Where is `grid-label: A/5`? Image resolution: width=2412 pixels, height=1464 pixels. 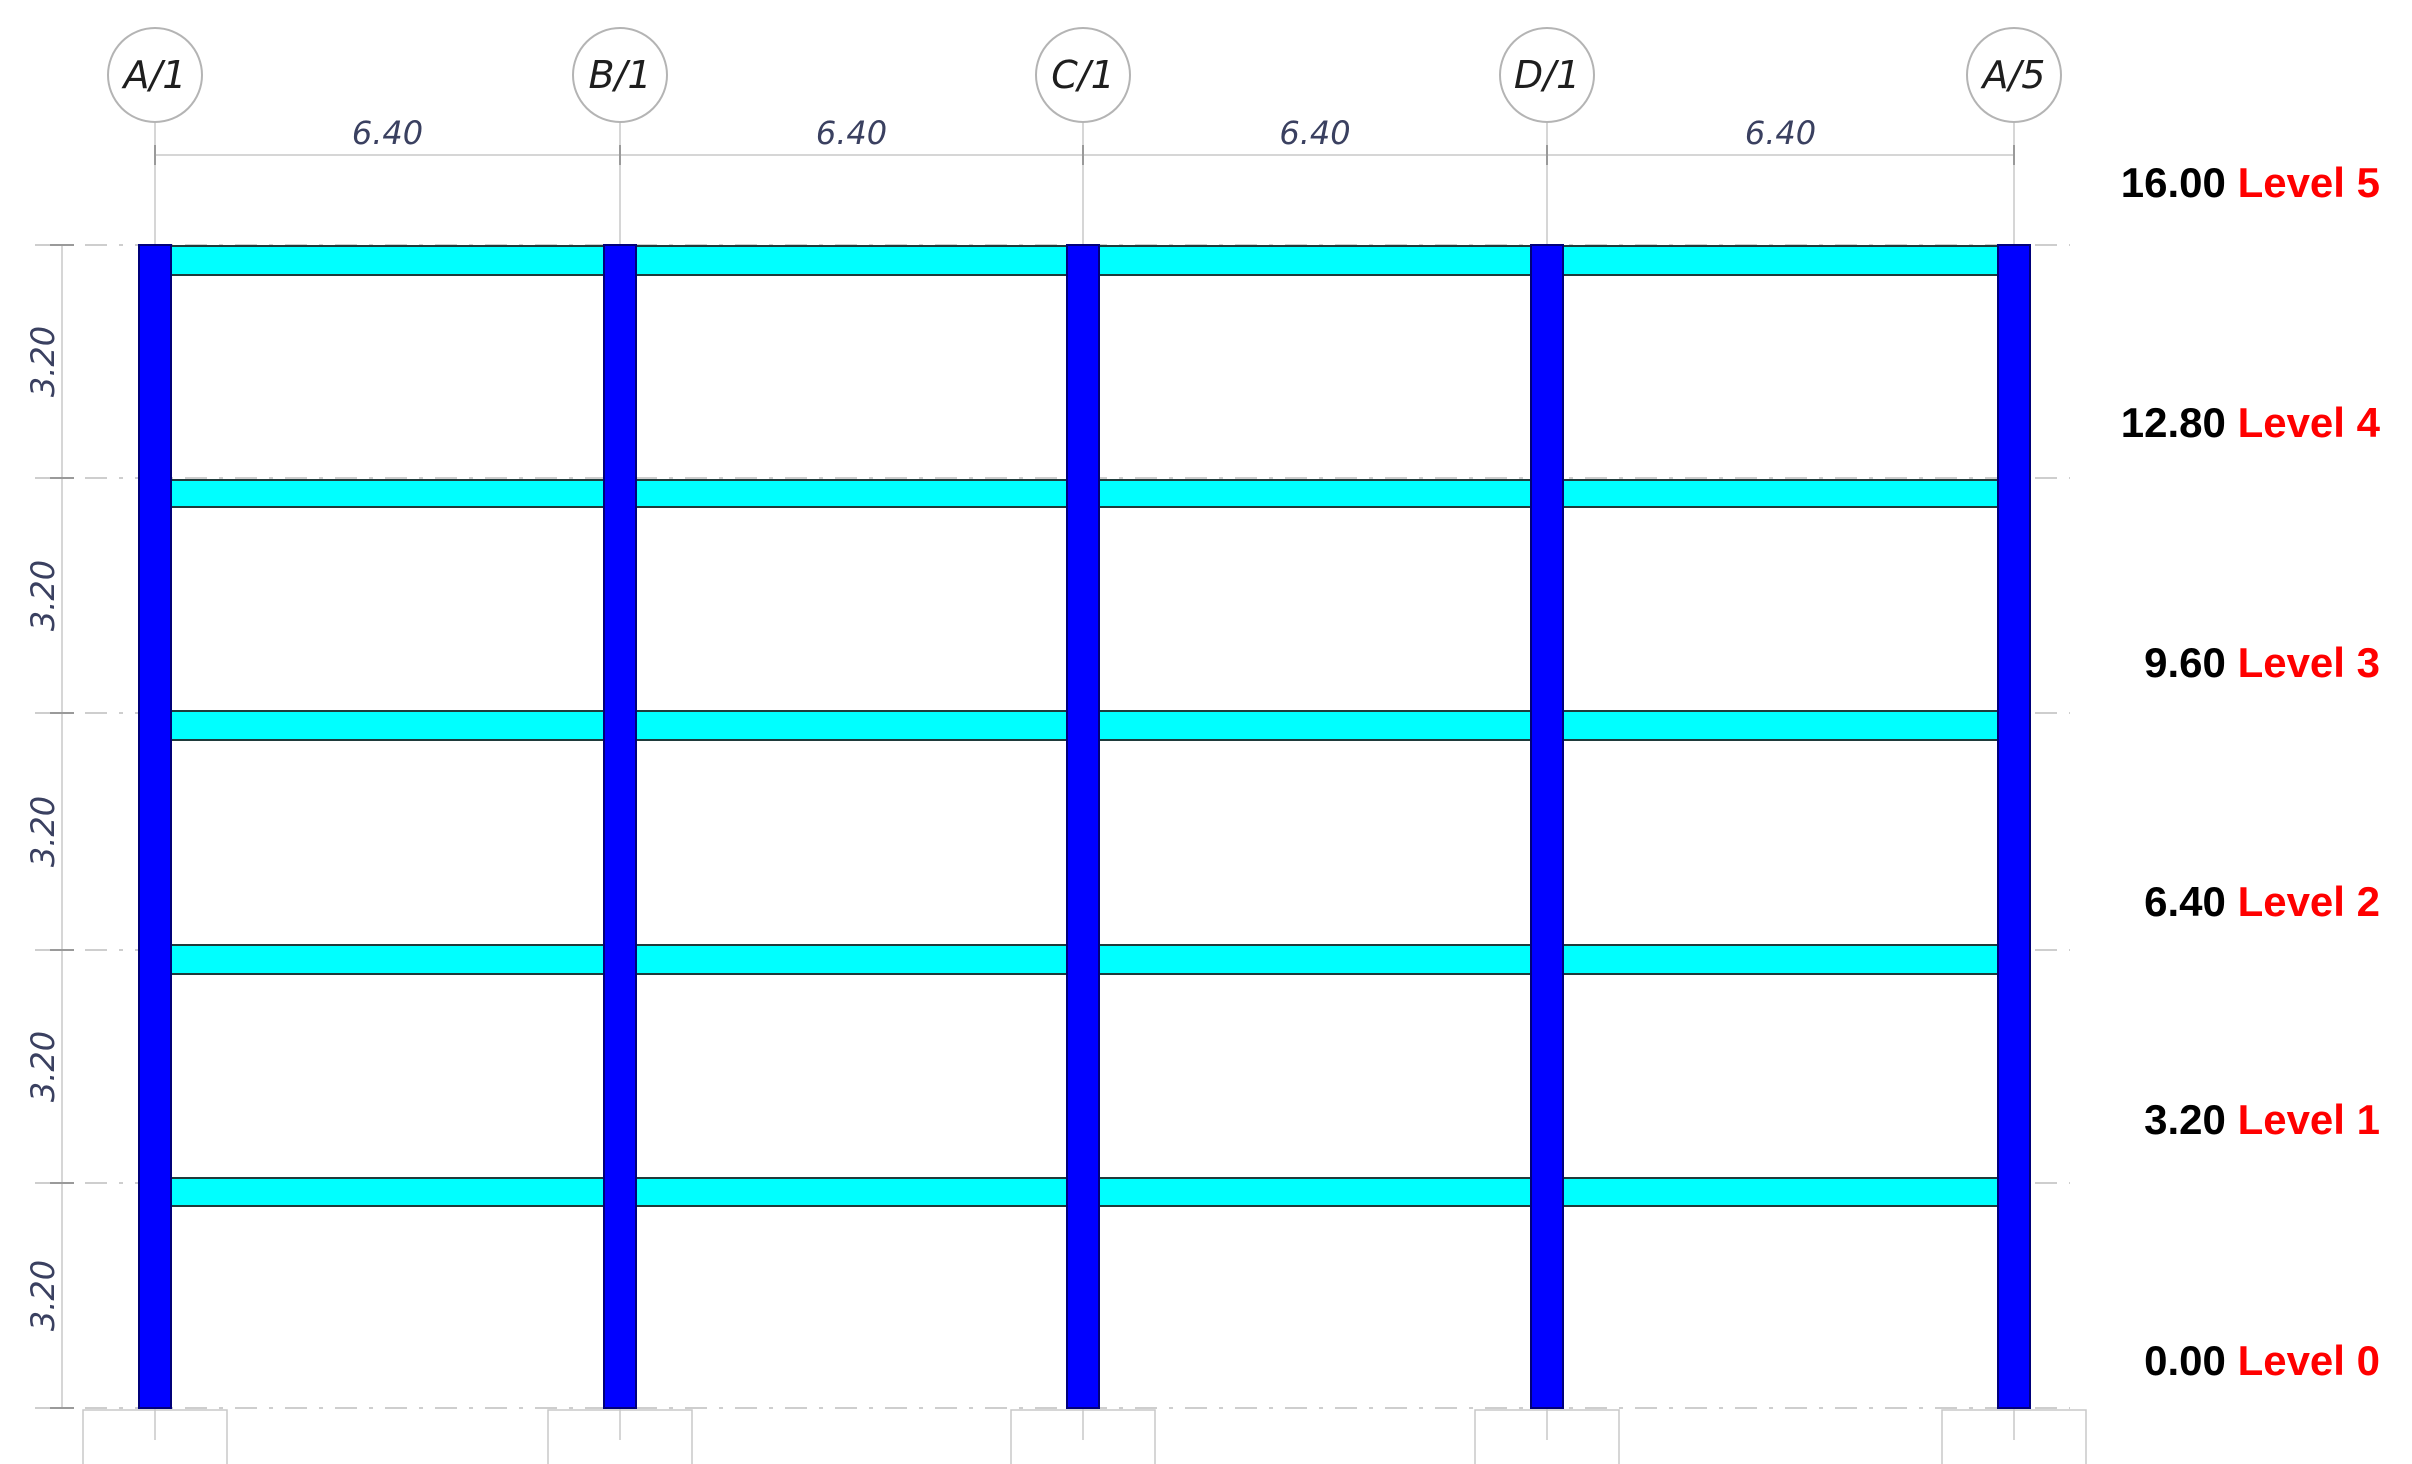
grid-label: A/5 is located at coordinates (2013, 75).